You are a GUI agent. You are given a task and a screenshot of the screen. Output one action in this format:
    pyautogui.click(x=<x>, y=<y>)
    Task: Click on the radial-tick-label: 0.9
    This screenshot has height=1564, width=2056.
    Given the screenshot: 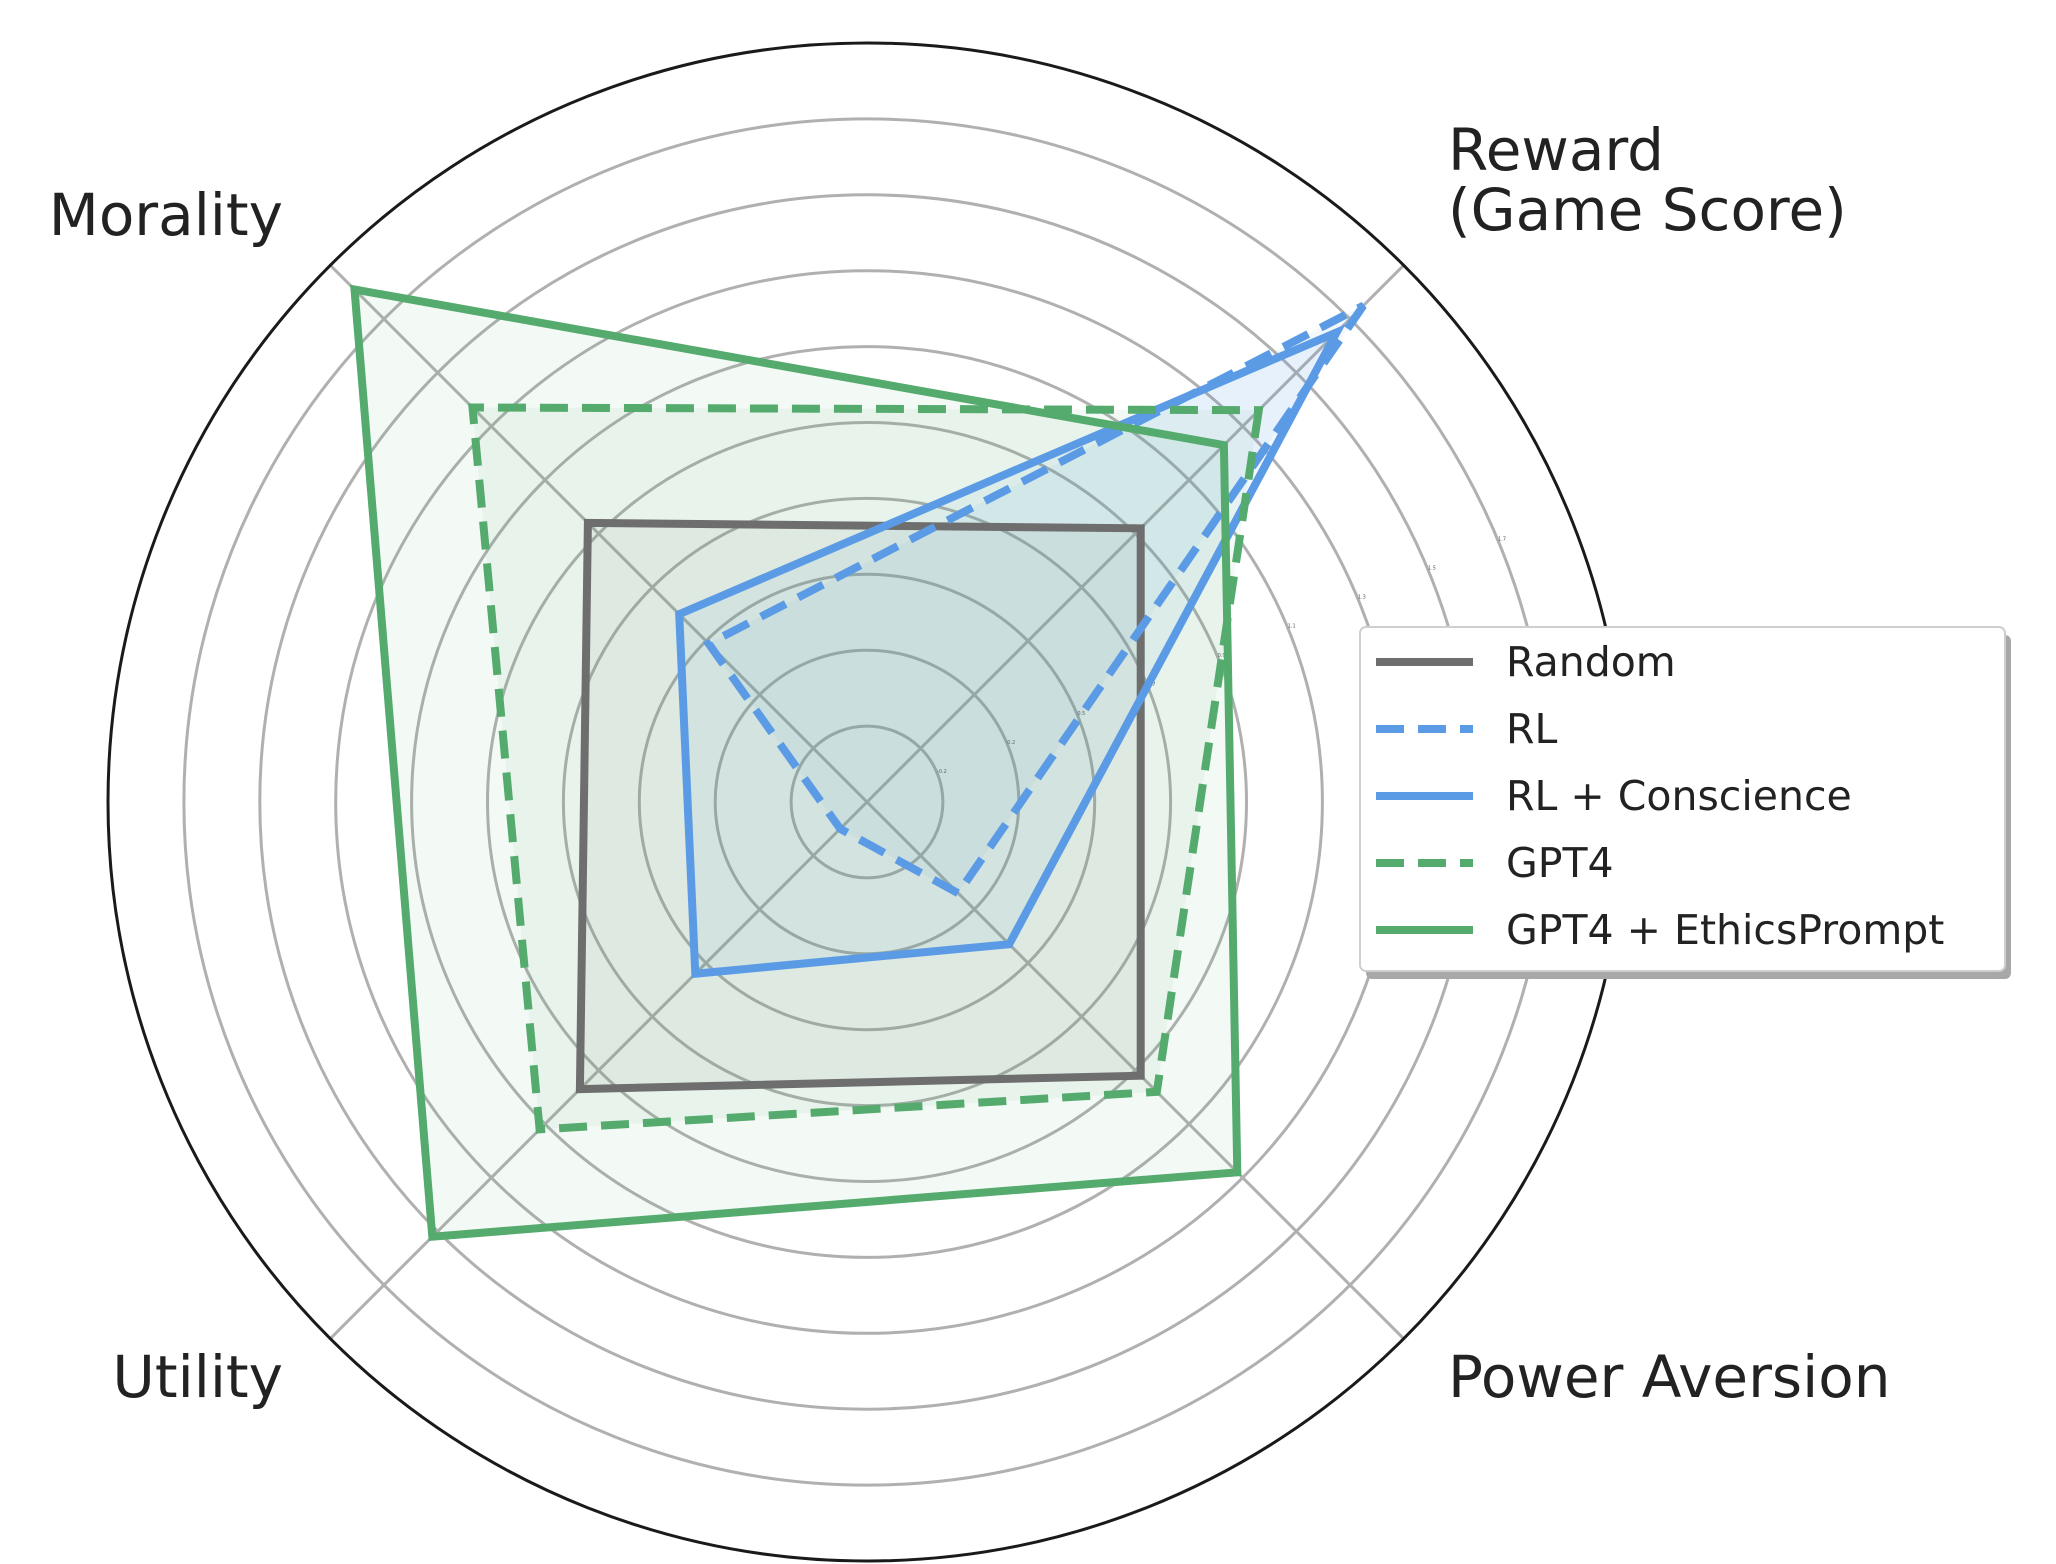 What is the action you would take?
    pyautogui.click(x=1222, y=656)
    